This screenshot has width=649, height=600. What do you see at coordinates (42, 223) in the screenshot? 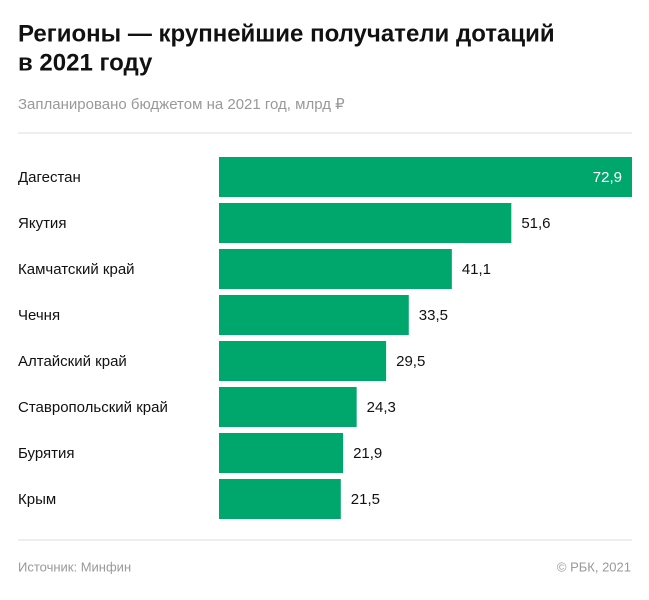
I see `category-label: Якутия` at bounding box center [42, 223].